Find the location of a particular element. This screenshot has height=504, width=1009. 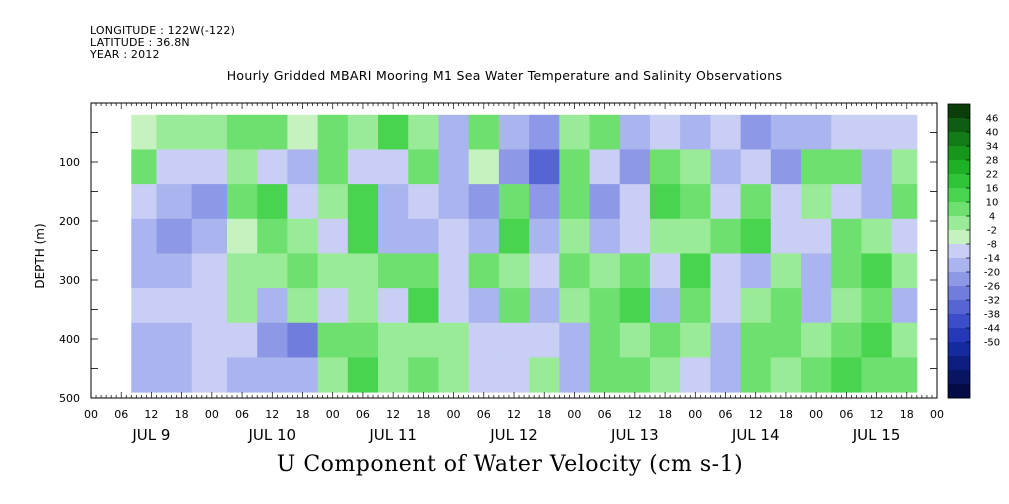

colorbar: 46 40 34 28 22 16 10 4 -2 -8 -14 -20 -26 -32 -38 -44 -50 is located at coordinates (973, 251).